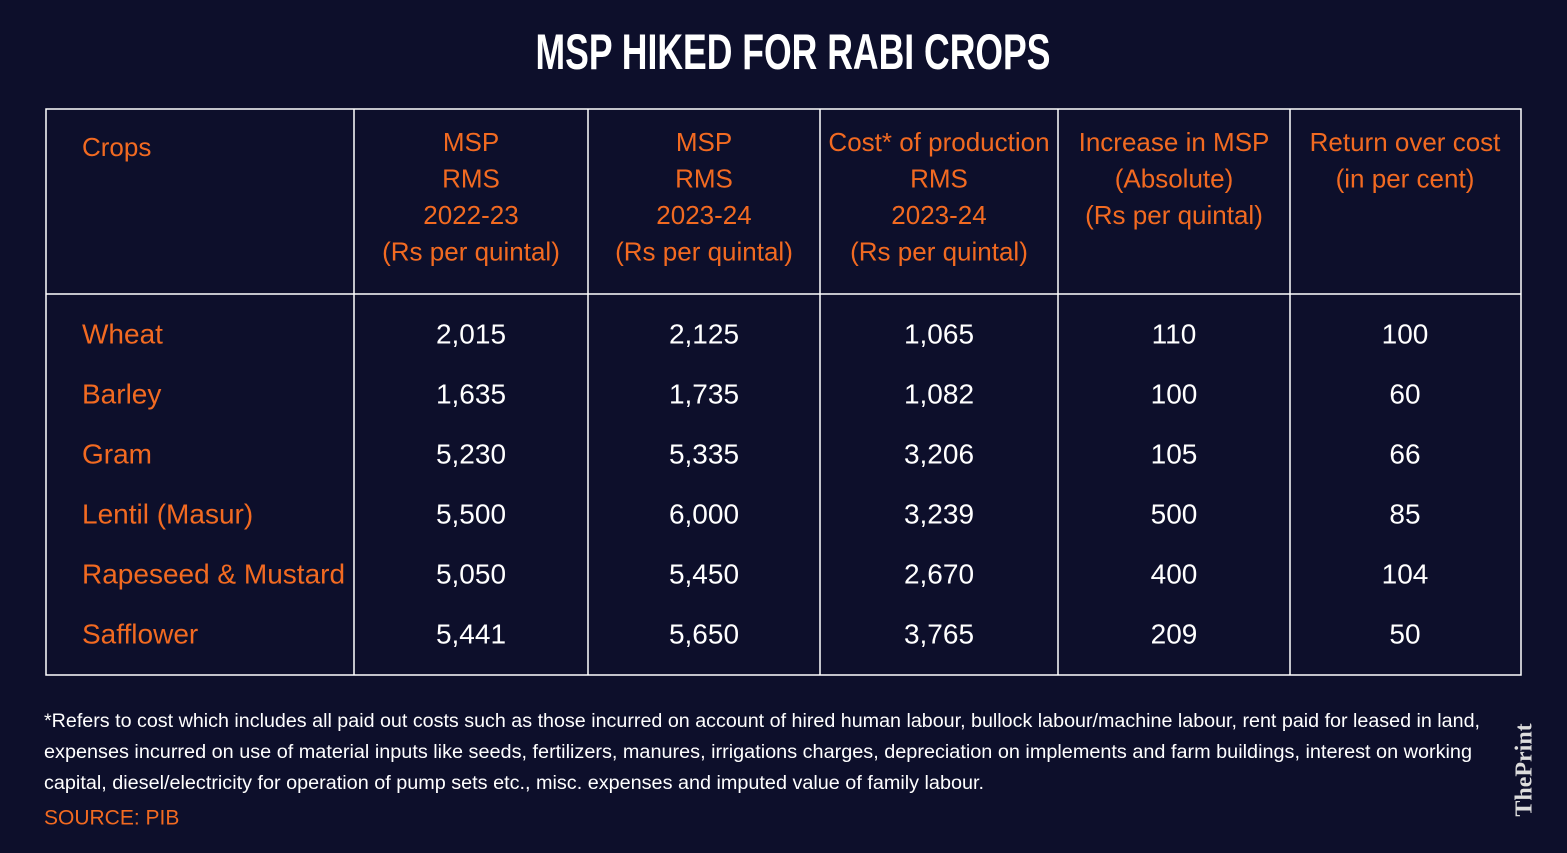  I want to click on cell-value: 1,065, so click(939, 333).